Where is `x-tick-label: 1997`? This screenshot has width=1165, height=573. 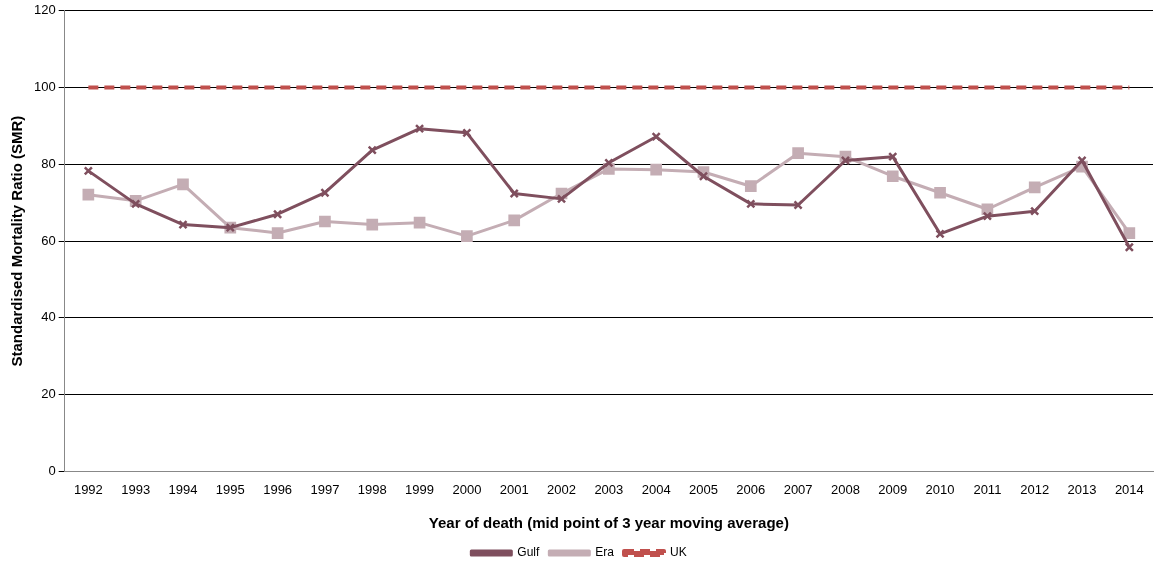
x-tick-label: 1997 is located at coordinates (325, 489).